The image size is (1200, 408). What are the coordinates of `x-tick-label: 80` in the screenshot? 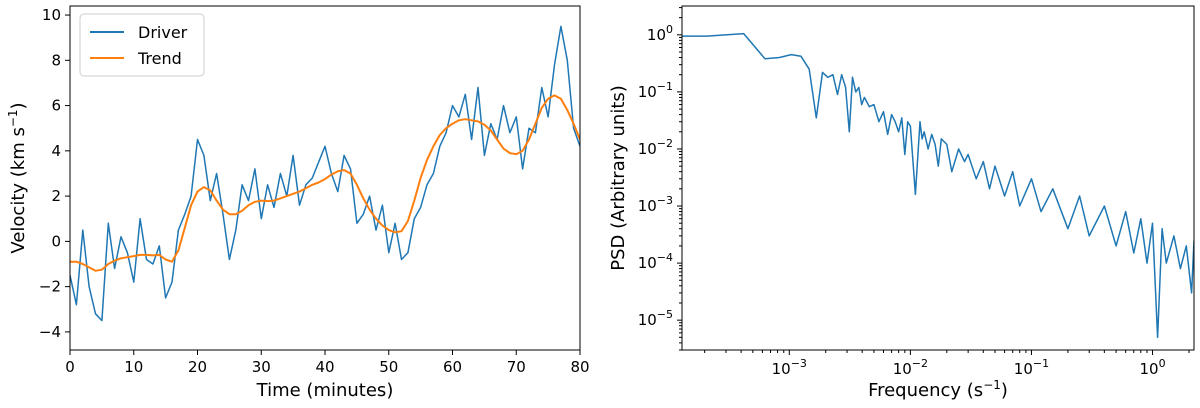 It's located at (579, 367).